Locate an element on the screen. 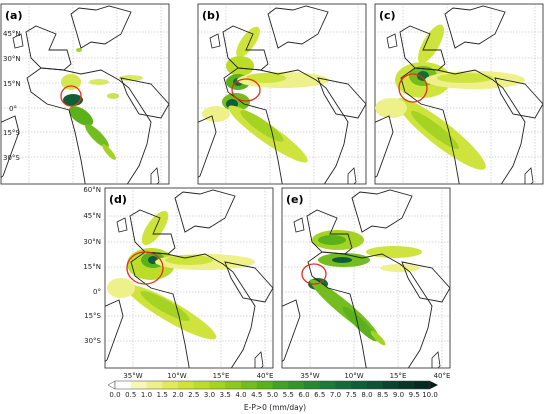 The image size is (550, 414). colorbar-tick-label: 1.0 is located at coordinates (146, 395).